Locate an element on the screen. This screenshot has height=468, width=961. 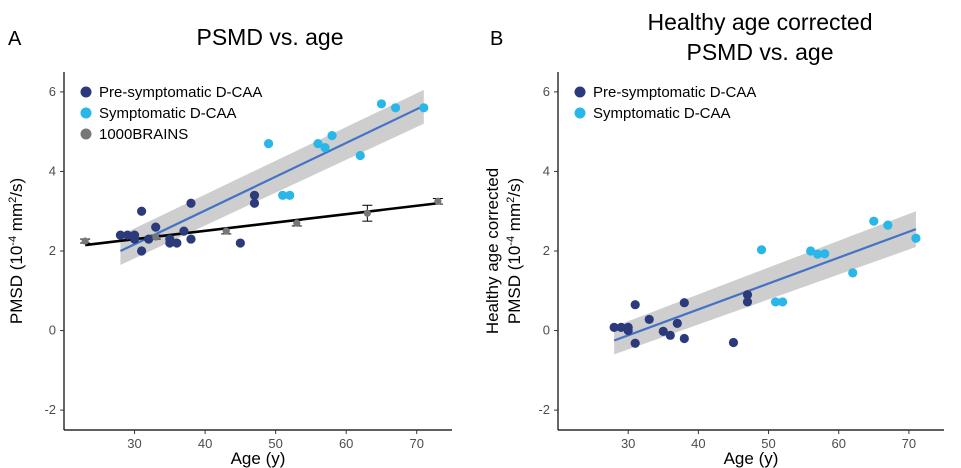
panel-a-title: PSMD vs. age is located at coordinates (270, 37).